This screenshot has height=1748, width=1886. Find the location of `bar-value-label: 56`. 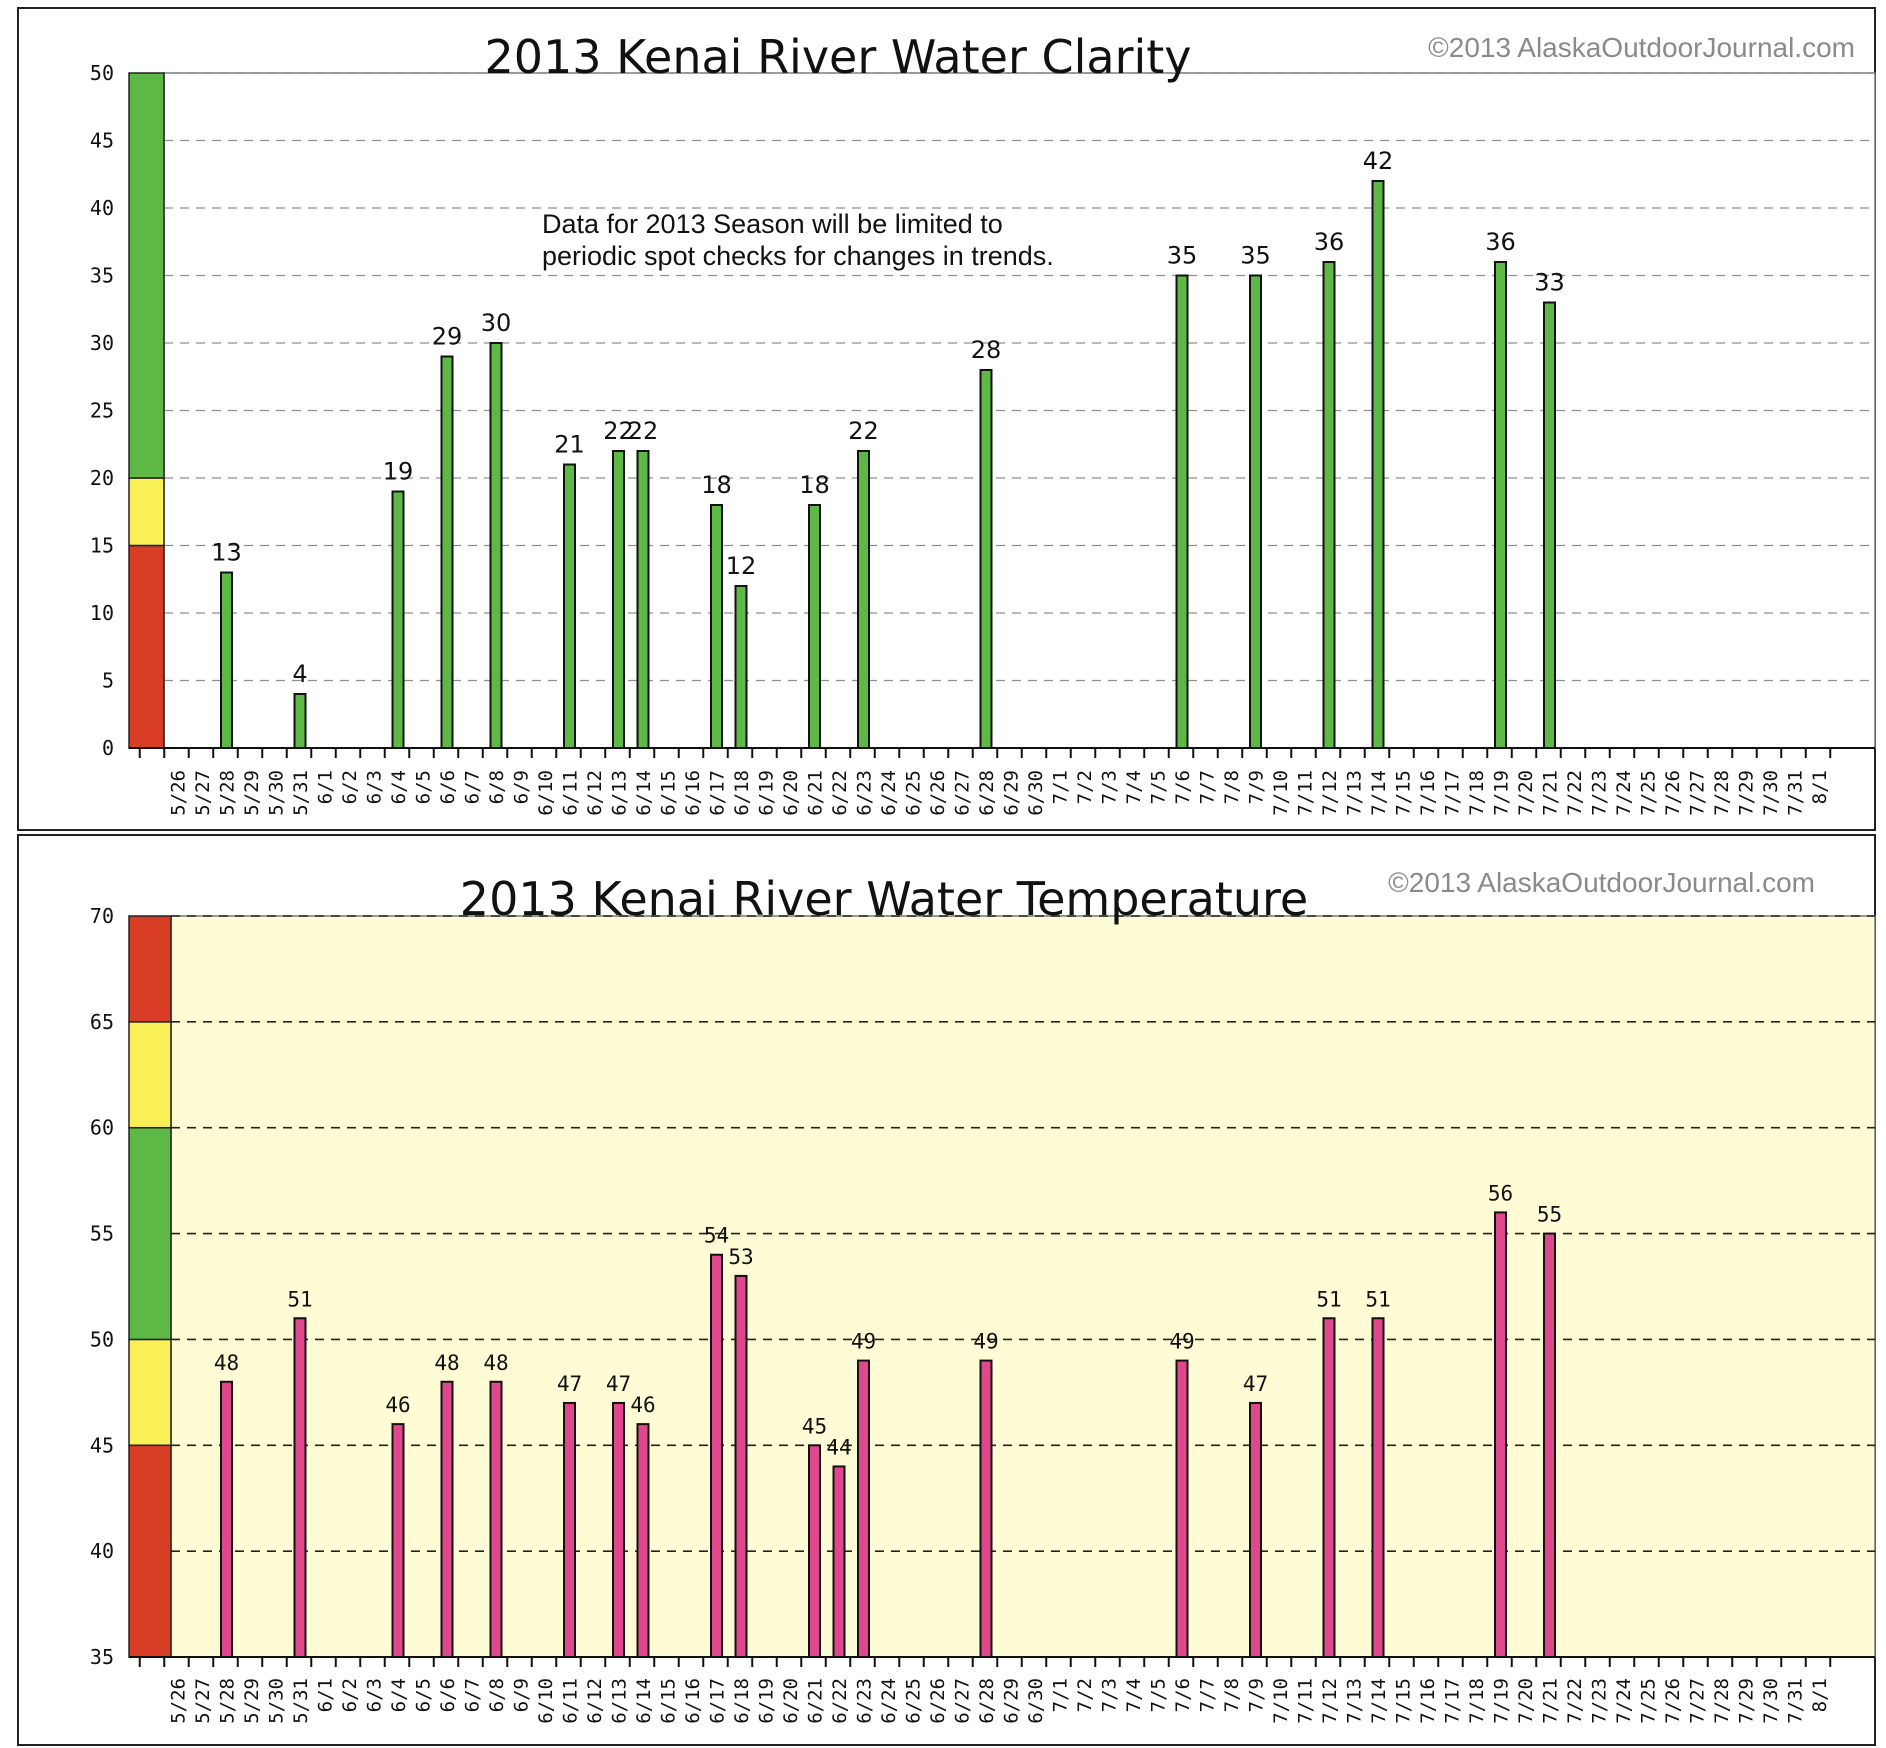

bar-value-label: 56 is located at coordinates (1500, 1193).